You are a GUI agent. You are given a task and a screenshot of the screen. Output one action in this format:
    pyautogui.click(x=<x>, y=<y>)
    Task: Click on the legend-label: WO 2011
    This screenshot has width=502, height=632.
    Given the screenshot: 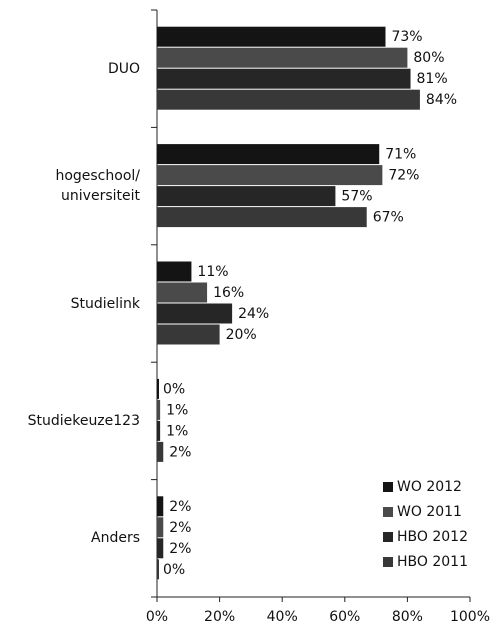 What is the action you would take?
    pyautogui.click(x=429, y=512)
    